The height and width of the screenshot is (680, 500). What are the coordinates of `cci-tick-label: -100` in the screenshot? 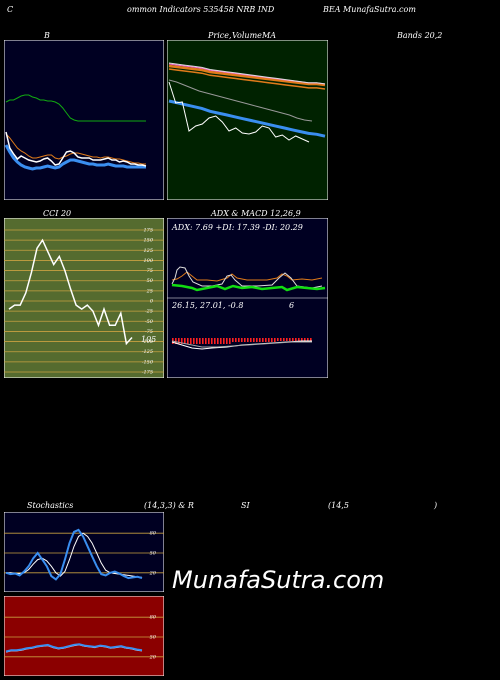 It's located at (148, 342).